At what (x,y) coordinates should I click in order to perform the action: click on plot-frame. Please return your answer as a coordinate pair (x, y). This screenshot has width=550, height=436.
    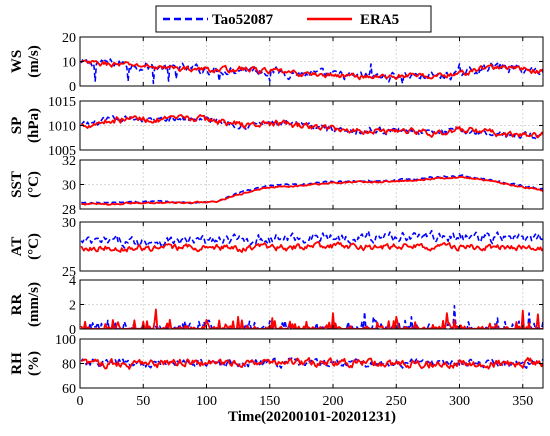
    Looking at the image, I should click on (311, 246).